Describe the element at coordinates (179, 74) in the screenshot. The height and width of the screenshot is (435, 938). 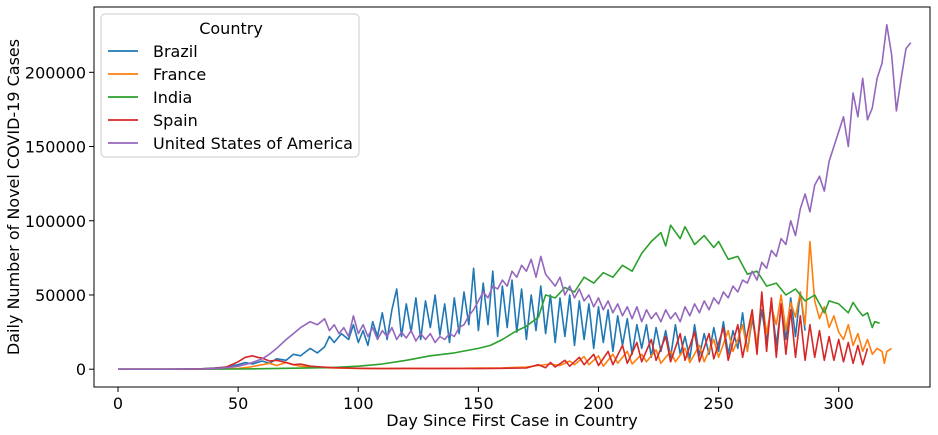
I see `legend-entry-france: France` at that location.